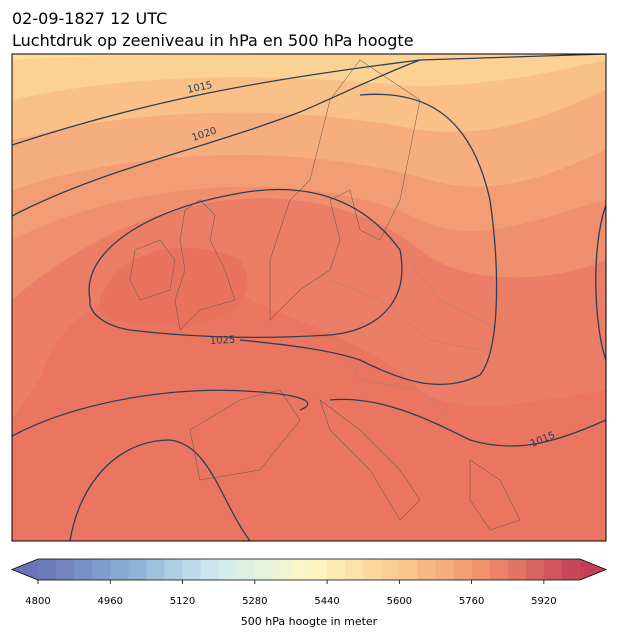 The image size is (618, 643). What do you see at coordinates (593, 569) in the screenshot?
I see `colorbar-extend-high` at bounding box center [593, 569].